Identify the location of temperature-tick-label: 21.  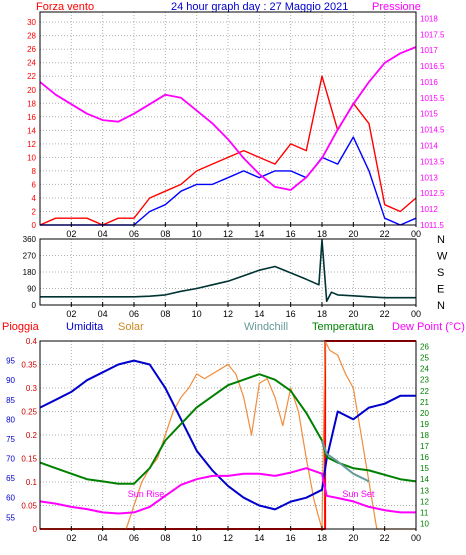
(424, 402).